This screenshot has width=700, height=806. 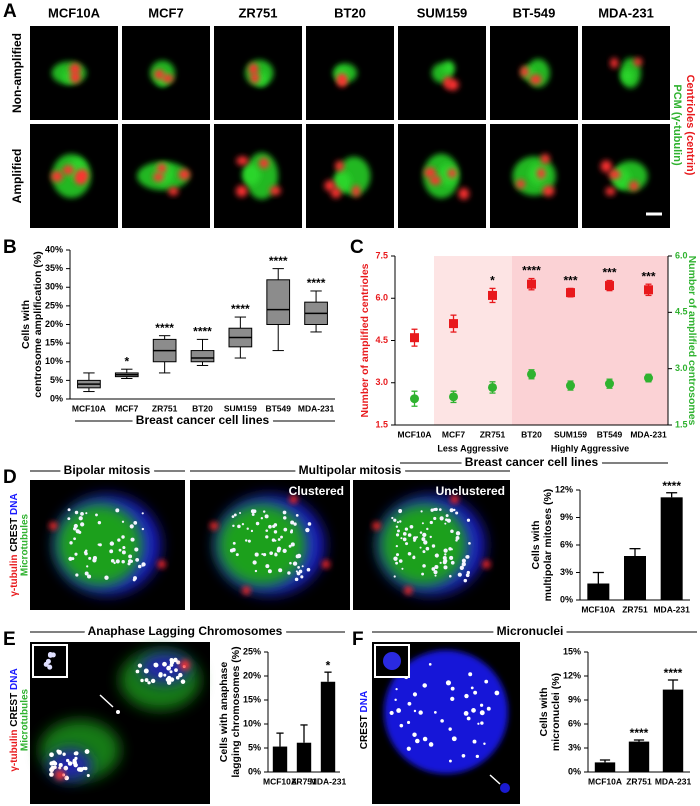 I want to click on stain-label: γ-tubulin CREST DNA, so click(x=14, y=544).